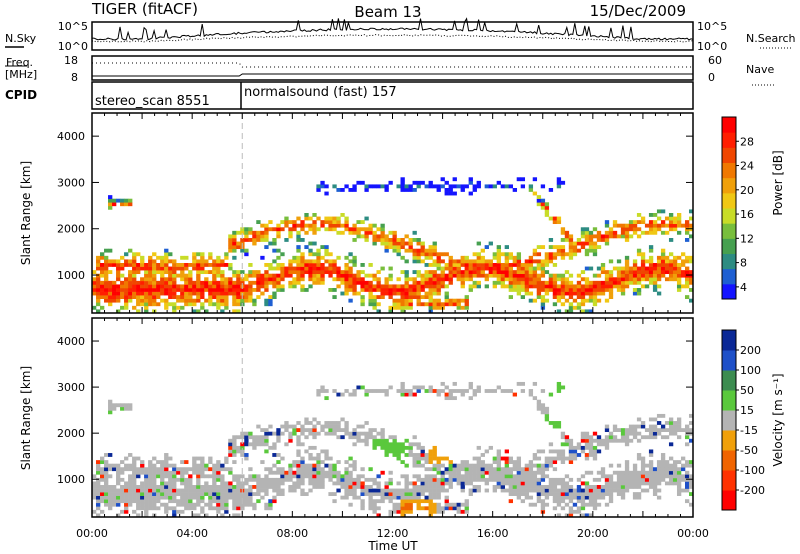  I want to click on cpid-panel-frame, so click(392, 95).